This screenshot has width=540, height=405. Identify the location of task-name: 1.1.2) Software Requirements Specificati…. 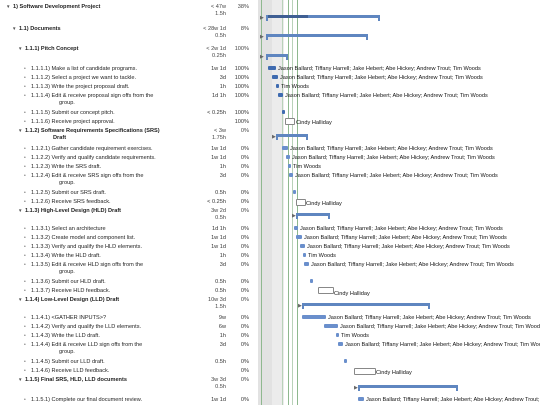
(106, 134).